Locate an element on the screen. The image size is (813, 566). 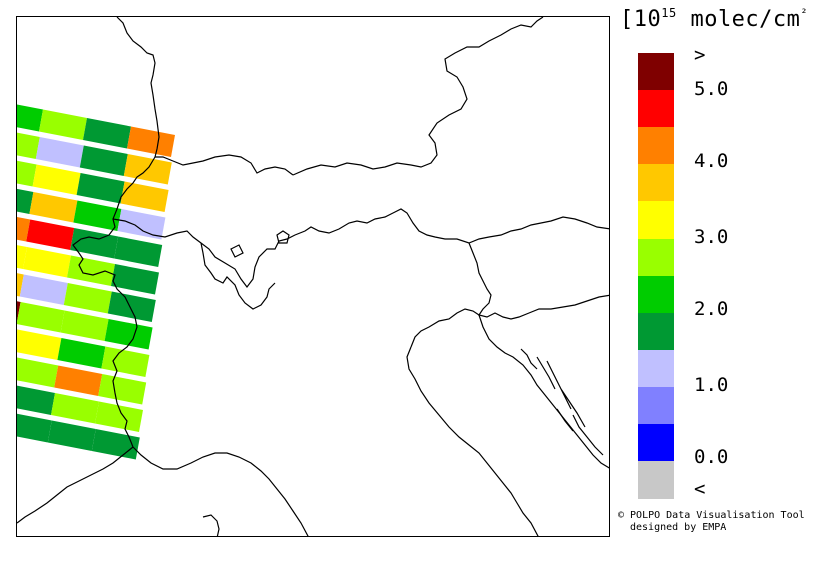
colorbar-tick-label: 4.0 is located at coordinates (711, 161).